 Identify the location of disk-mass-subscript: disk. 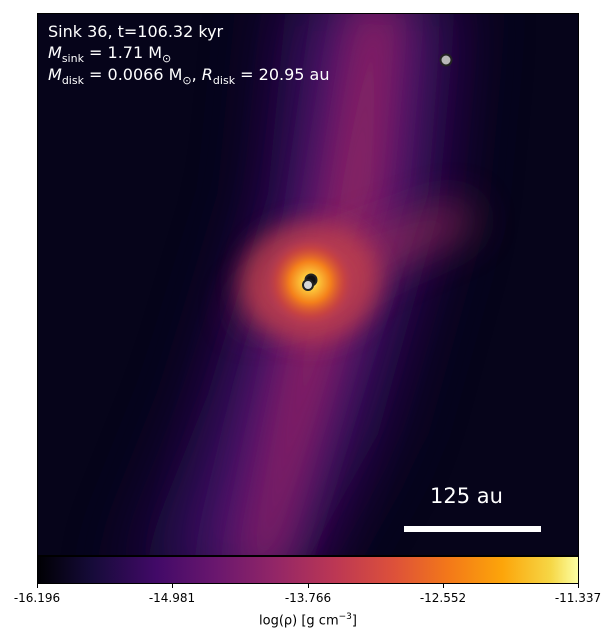
(72, 81).